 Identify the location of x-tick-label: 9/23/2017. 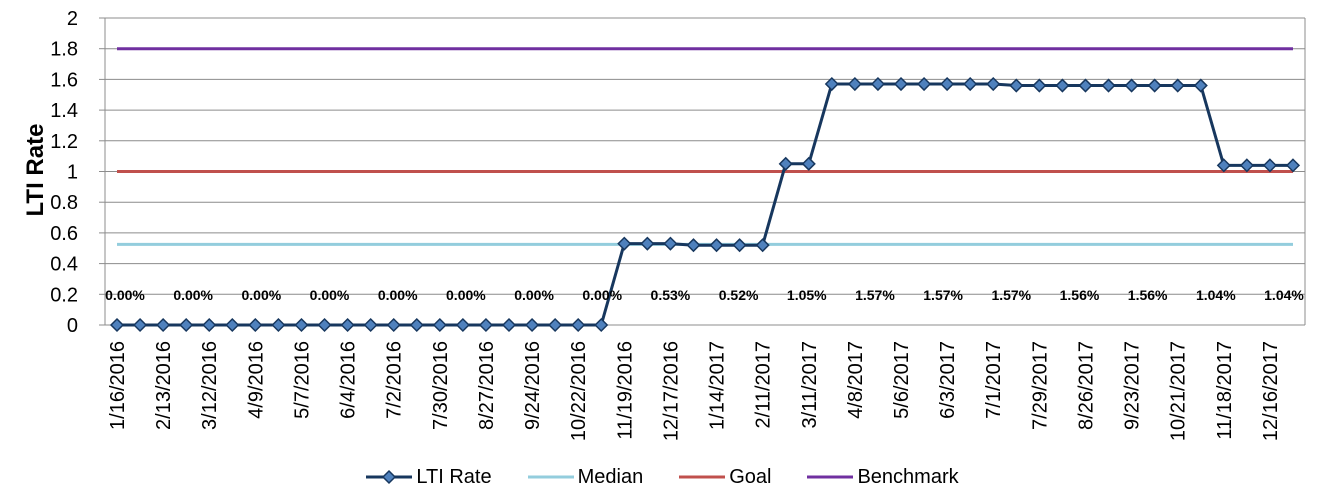
(1133, 385).